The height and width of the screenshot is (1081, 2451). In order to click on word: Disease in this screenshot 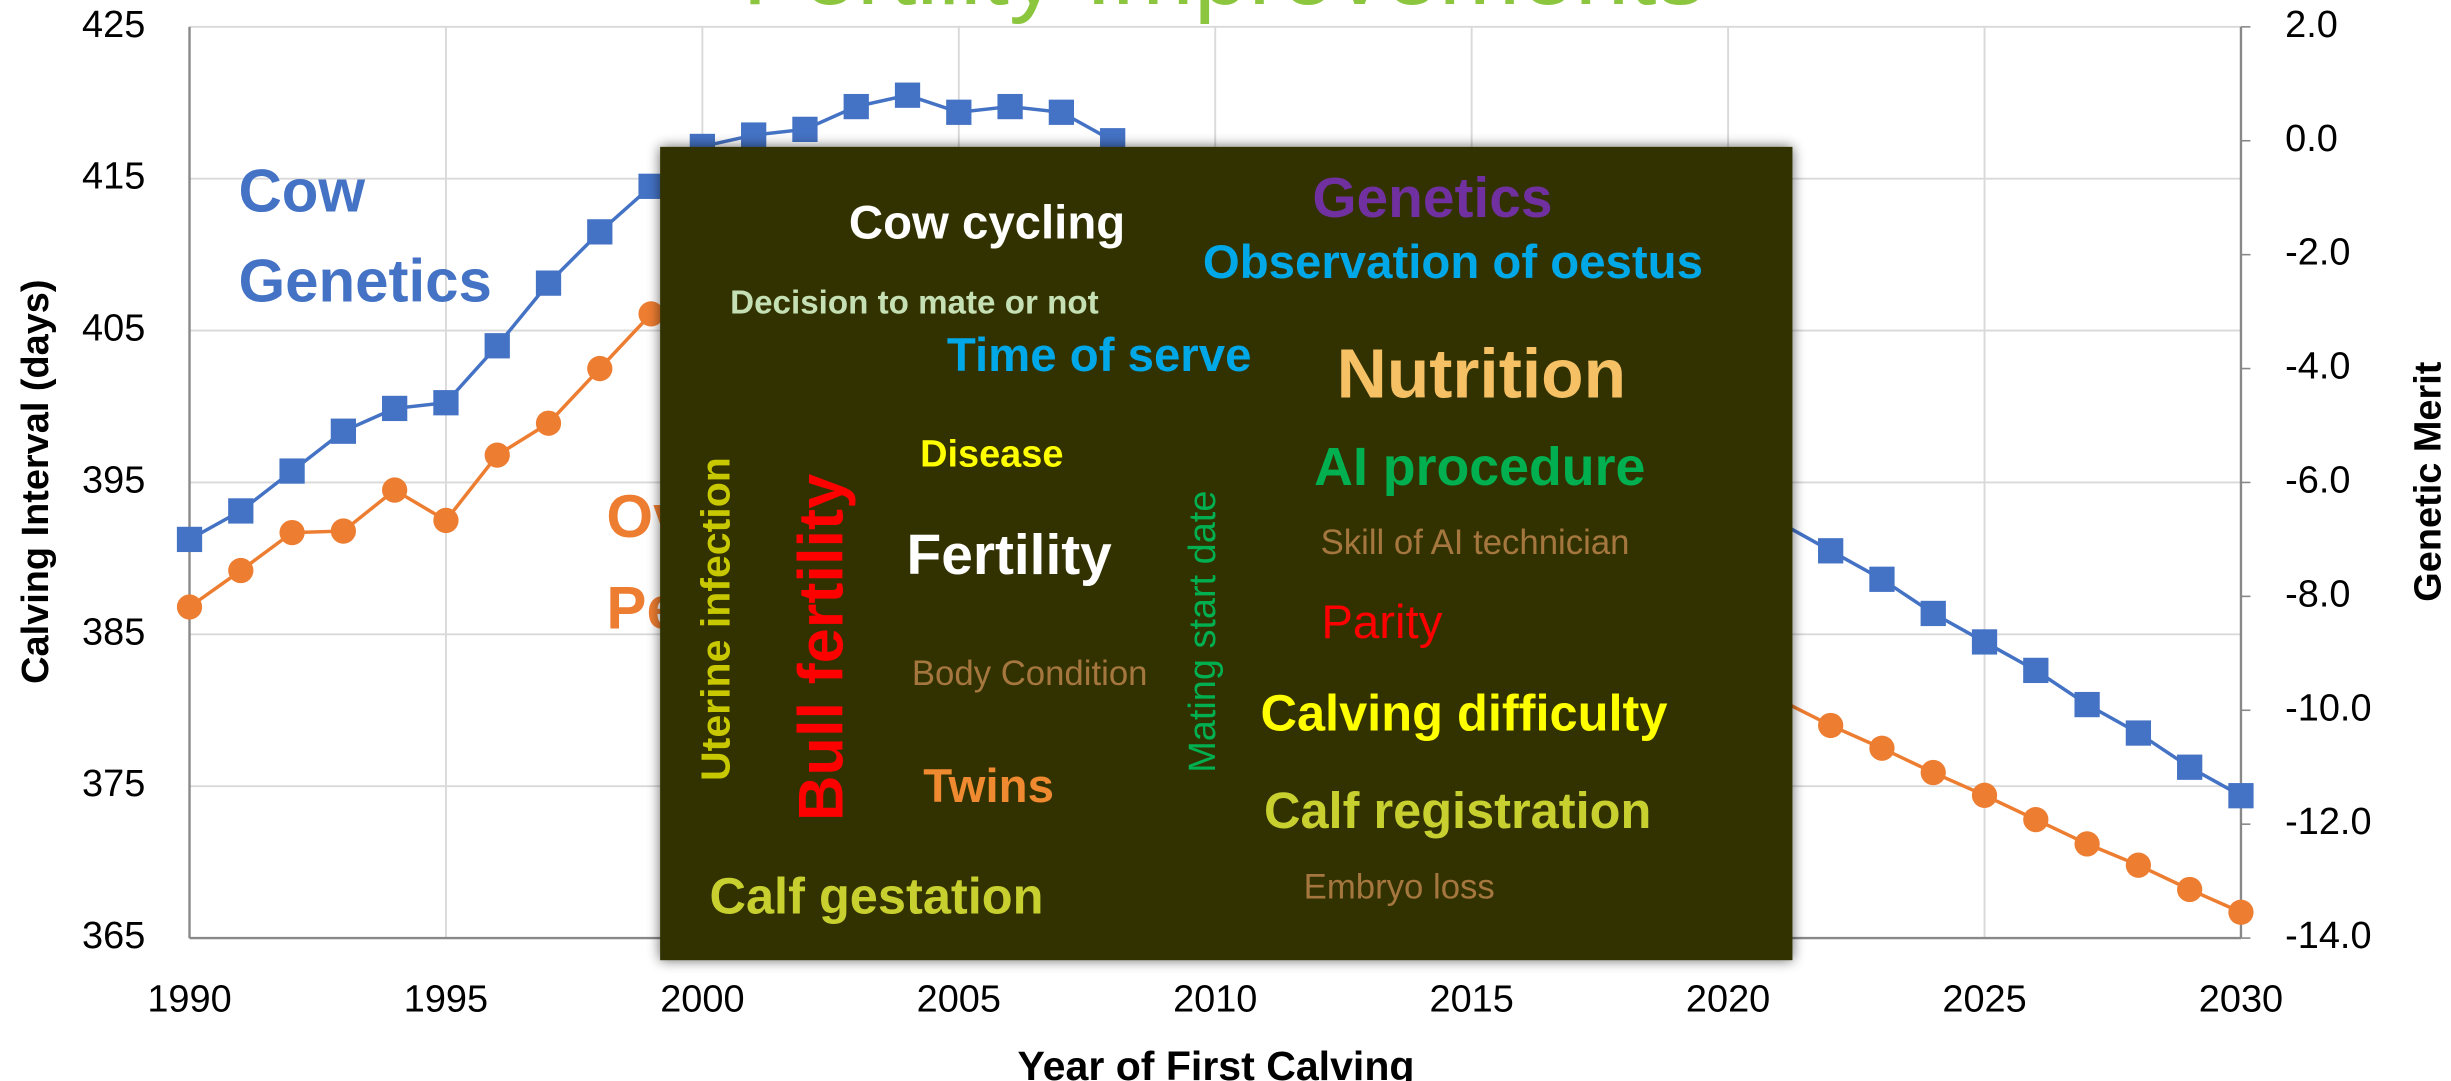, I will do `click(991, 454)`.